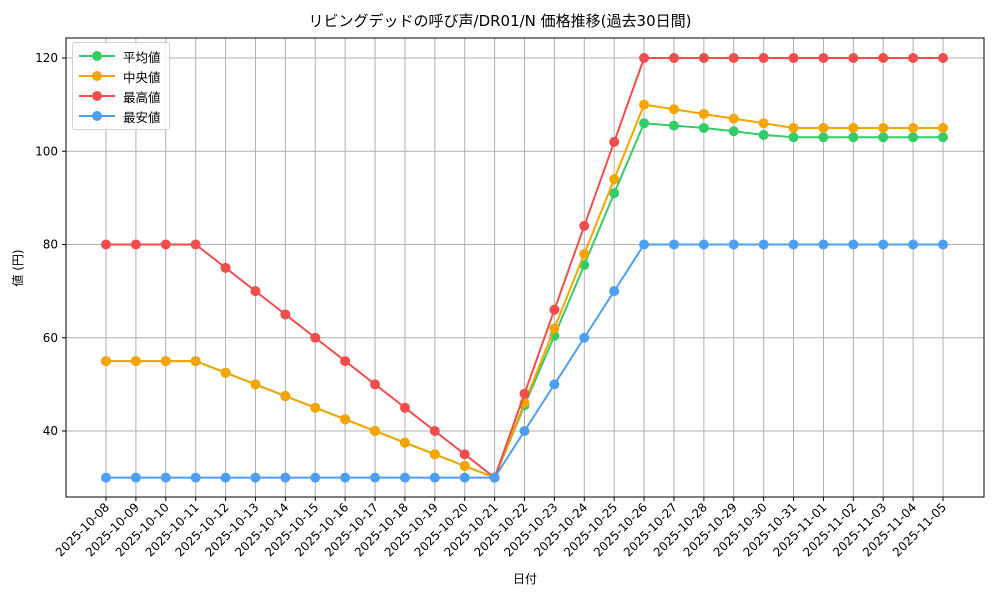  Describe the element at coordinates (120, 116) in the screenshot. I see `legend-item: 最安値` at that location.